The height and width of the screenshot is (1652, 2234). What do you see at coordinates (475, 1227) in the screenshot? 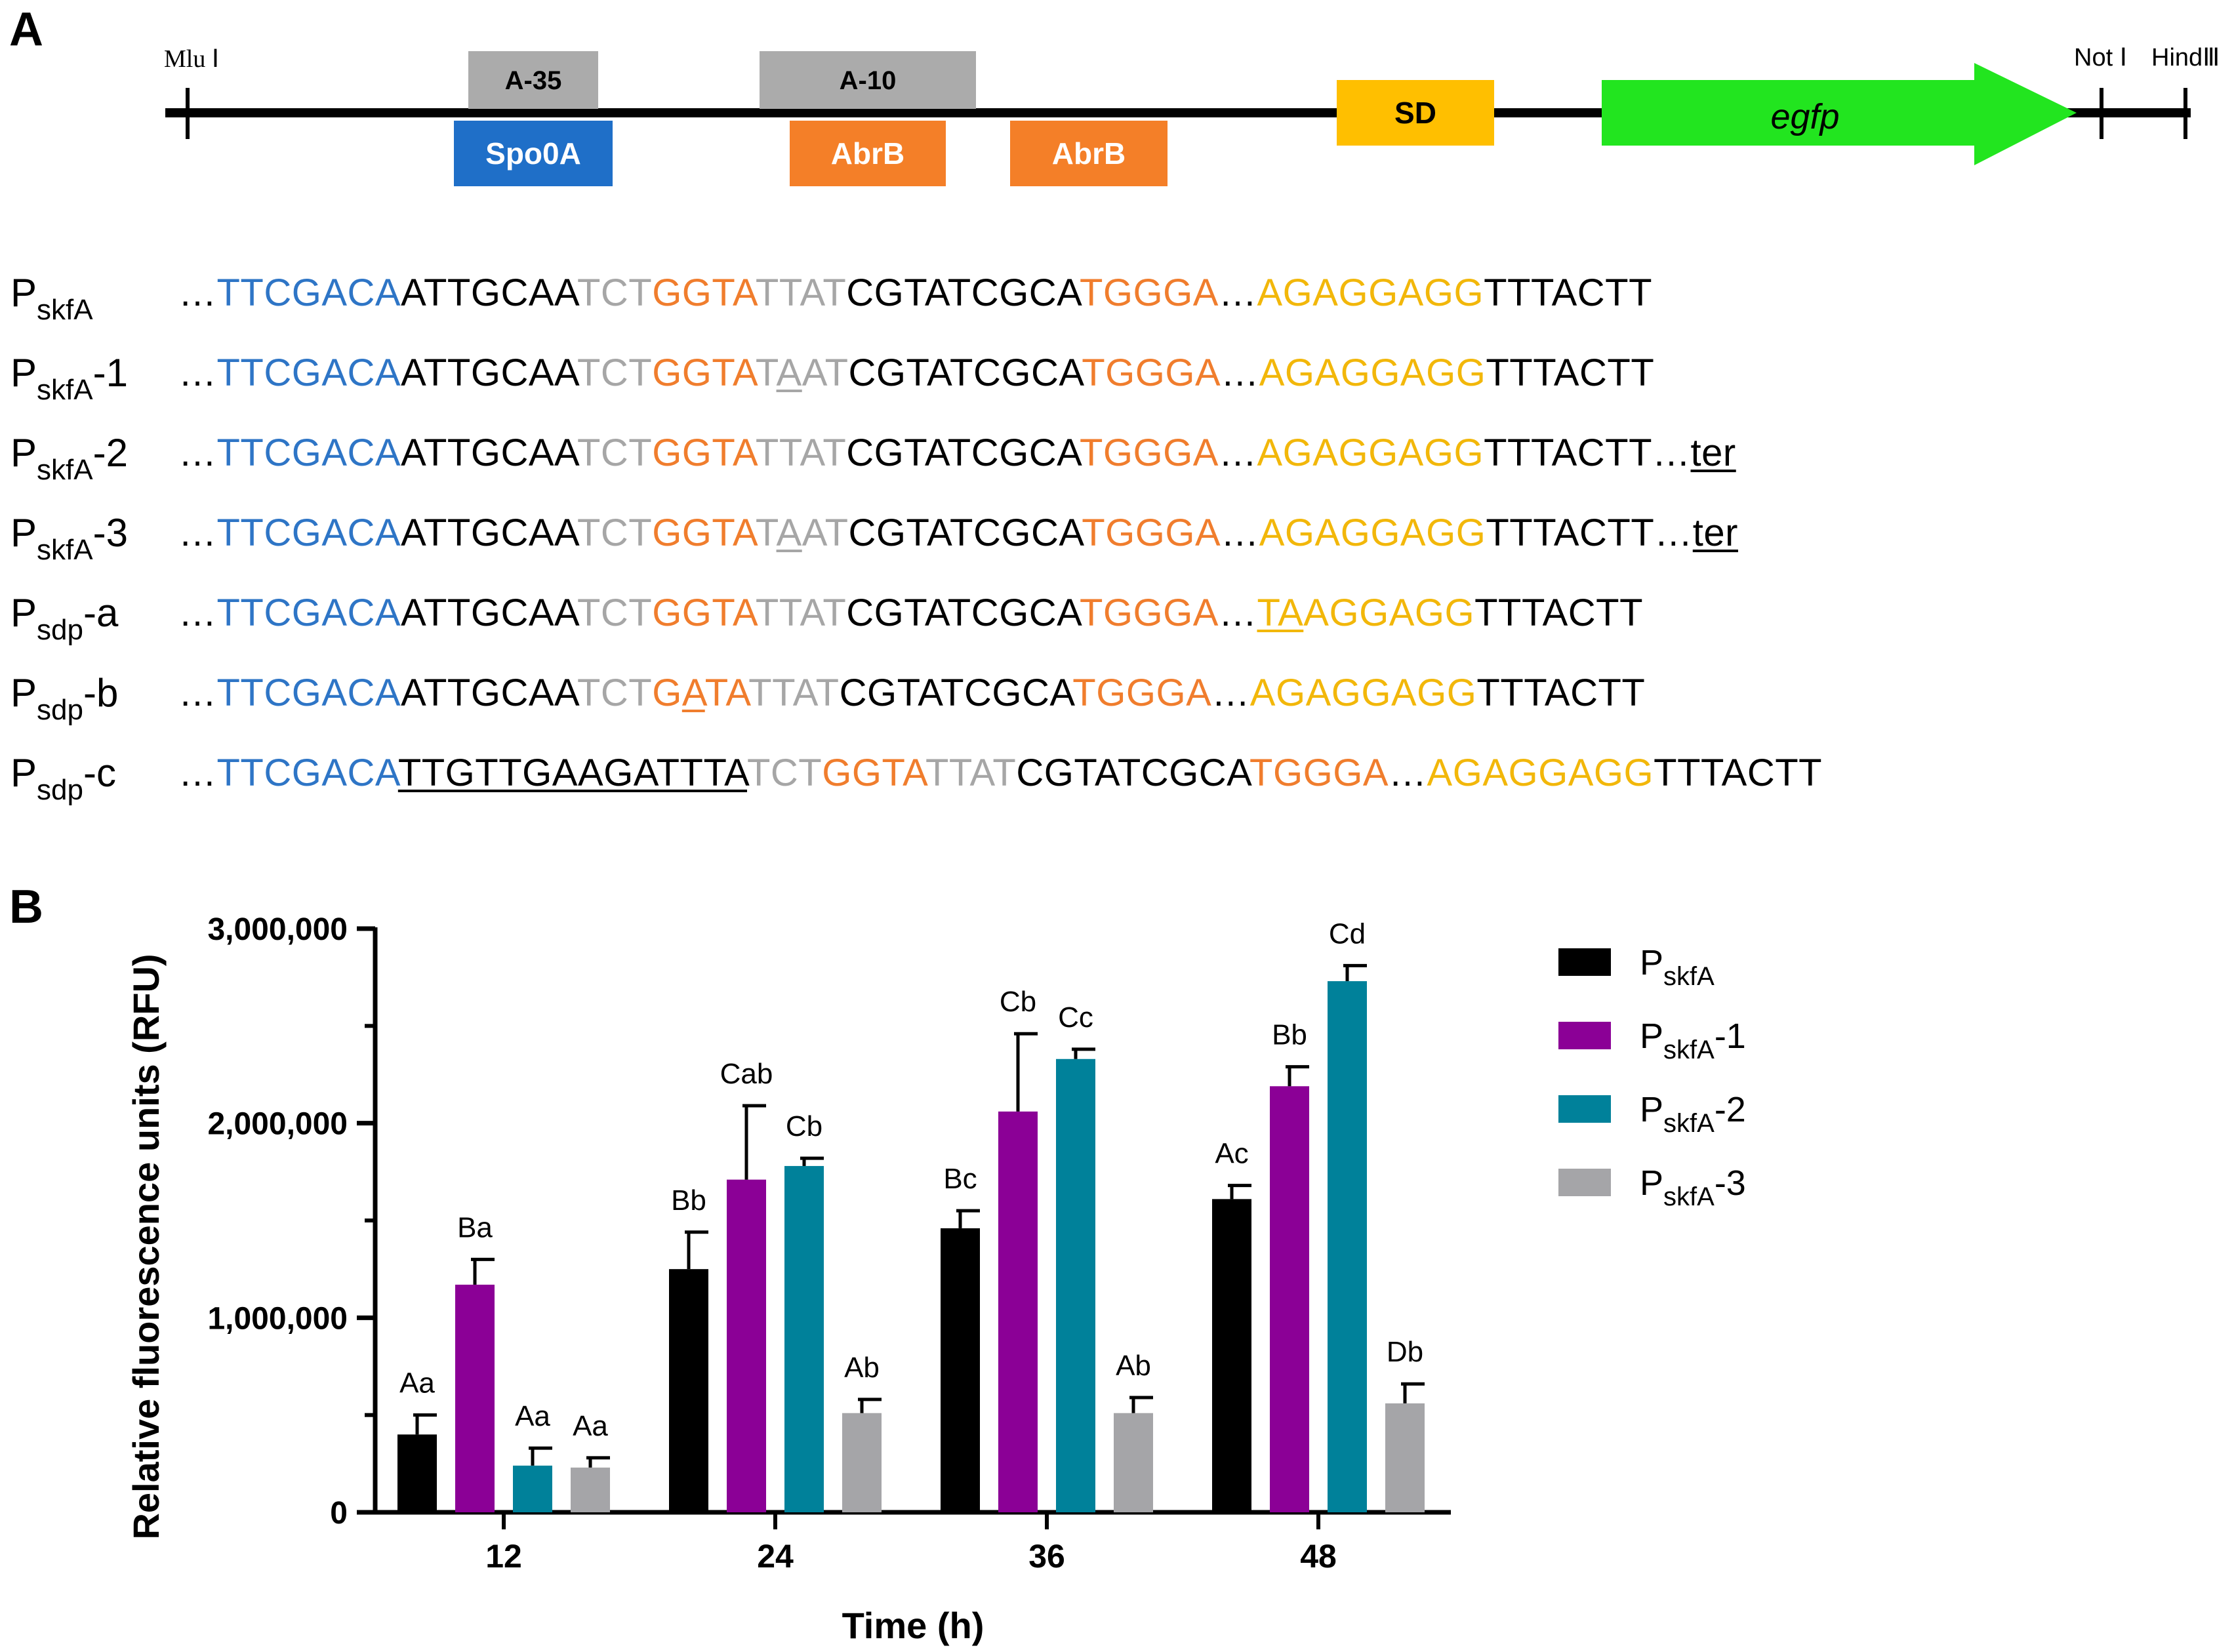
I see `significance-label: Ba` at bounding box center [475, 1227].